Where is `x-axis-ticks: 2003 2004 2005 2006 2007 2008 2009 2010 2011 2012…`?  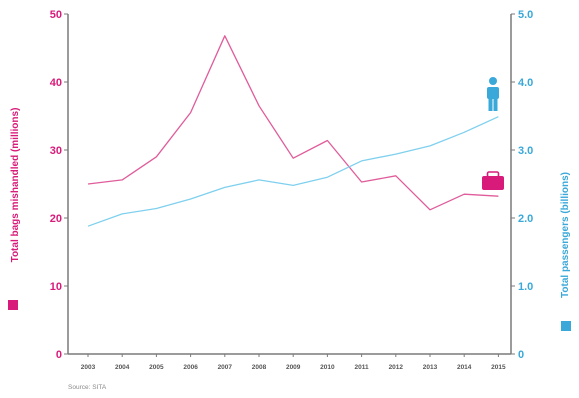 x-axis-ticks: 2003 2004 2005 2006 2007 2008 2009 2010 2011 2012… is located at coordinates (293, 362).